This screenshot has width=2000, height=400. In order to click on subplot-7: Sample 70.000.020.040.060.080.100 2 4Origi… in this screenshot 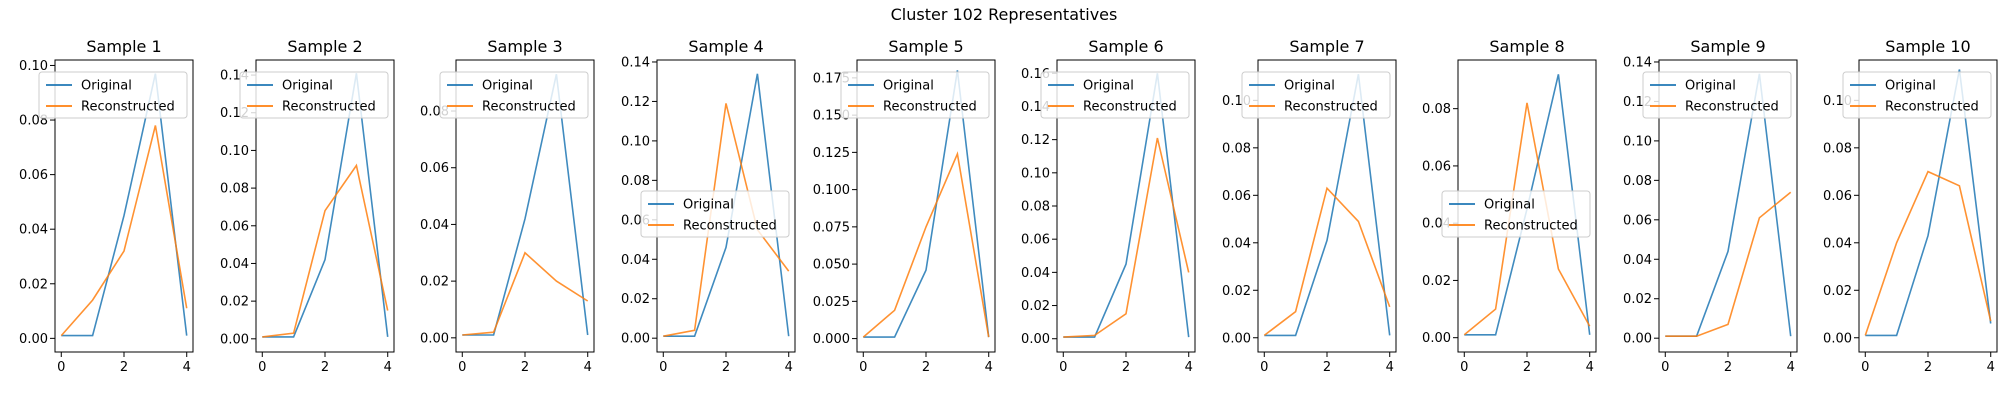, I will do `click(1309, 206)`.